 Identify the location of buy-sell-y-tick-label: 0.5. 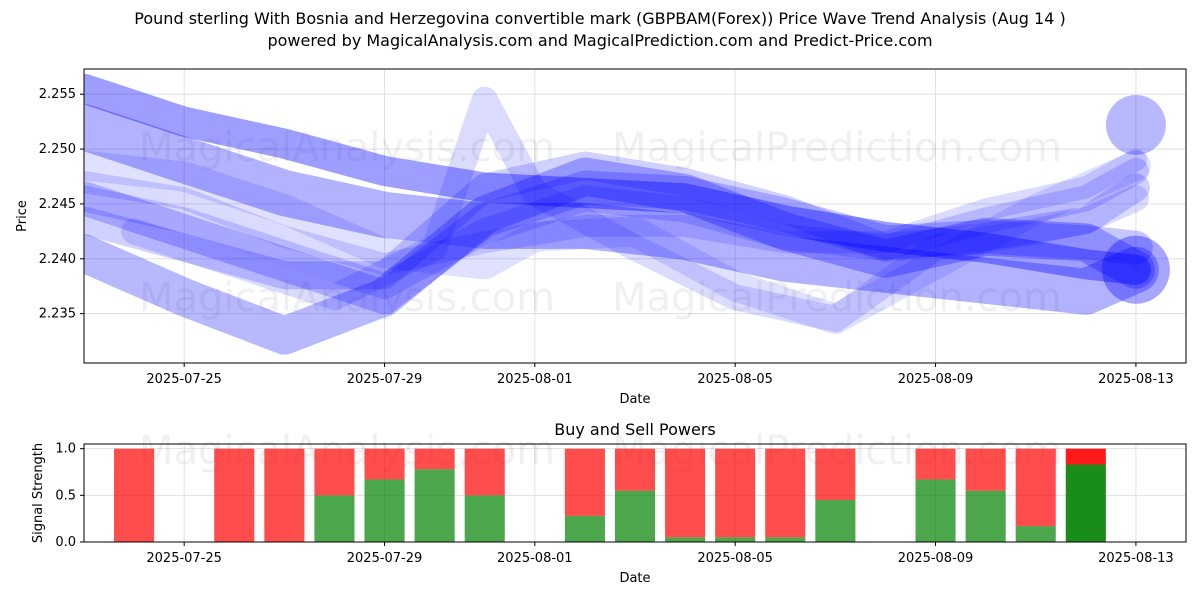
(65, 495).